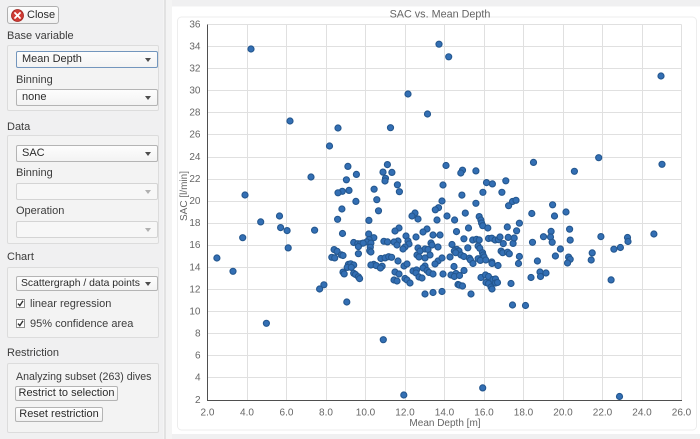  I want to click on svg-text: 4, so click(198, 378).